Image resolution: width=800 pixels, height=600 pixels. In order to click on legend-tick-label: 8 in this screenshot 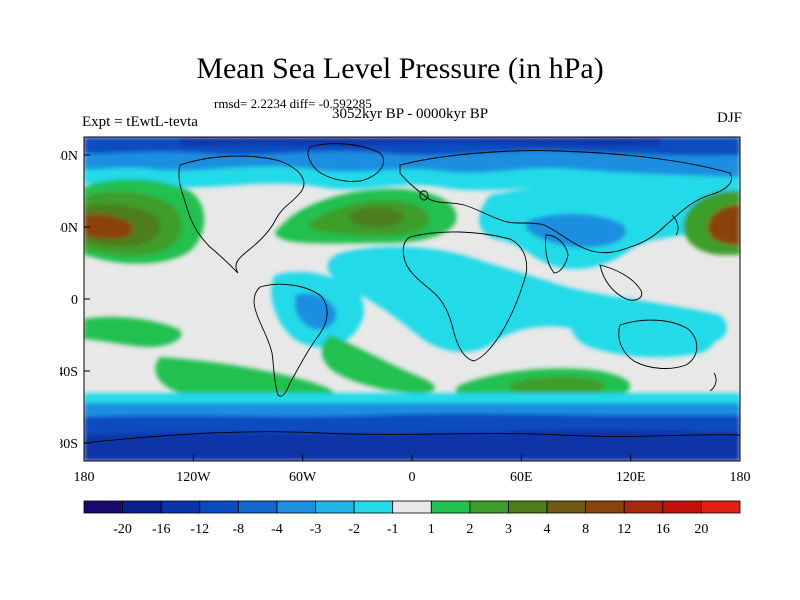, I will do `click(585, 529)`.